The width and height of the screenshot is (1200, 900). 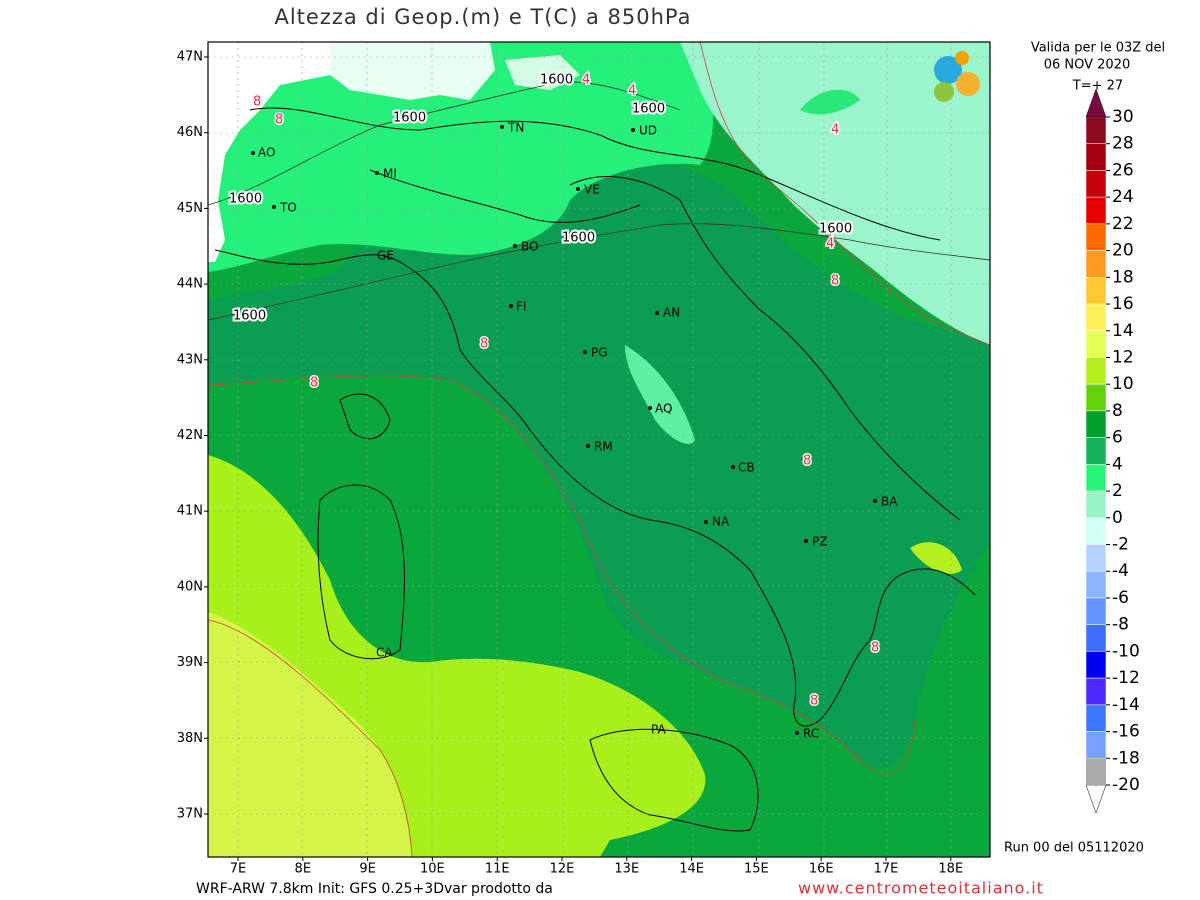 I want to click on colorbar-label: -14, so click(x=1126, y=705).